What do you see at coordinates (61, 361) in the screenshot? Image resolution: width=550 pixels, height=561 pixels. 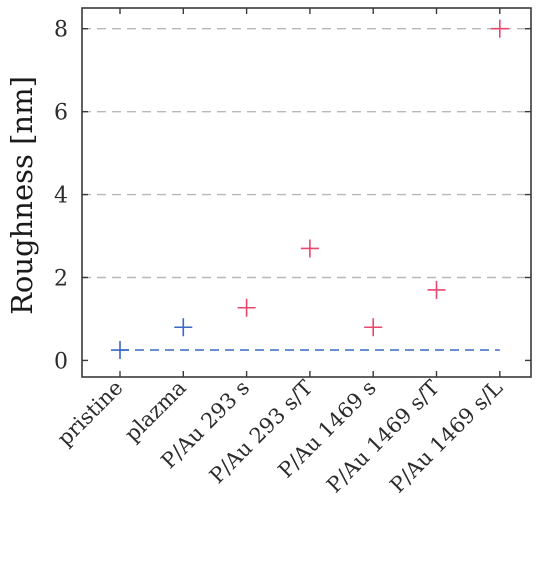 I see `y-tick-label: 0` at bounding box center [61, 361].